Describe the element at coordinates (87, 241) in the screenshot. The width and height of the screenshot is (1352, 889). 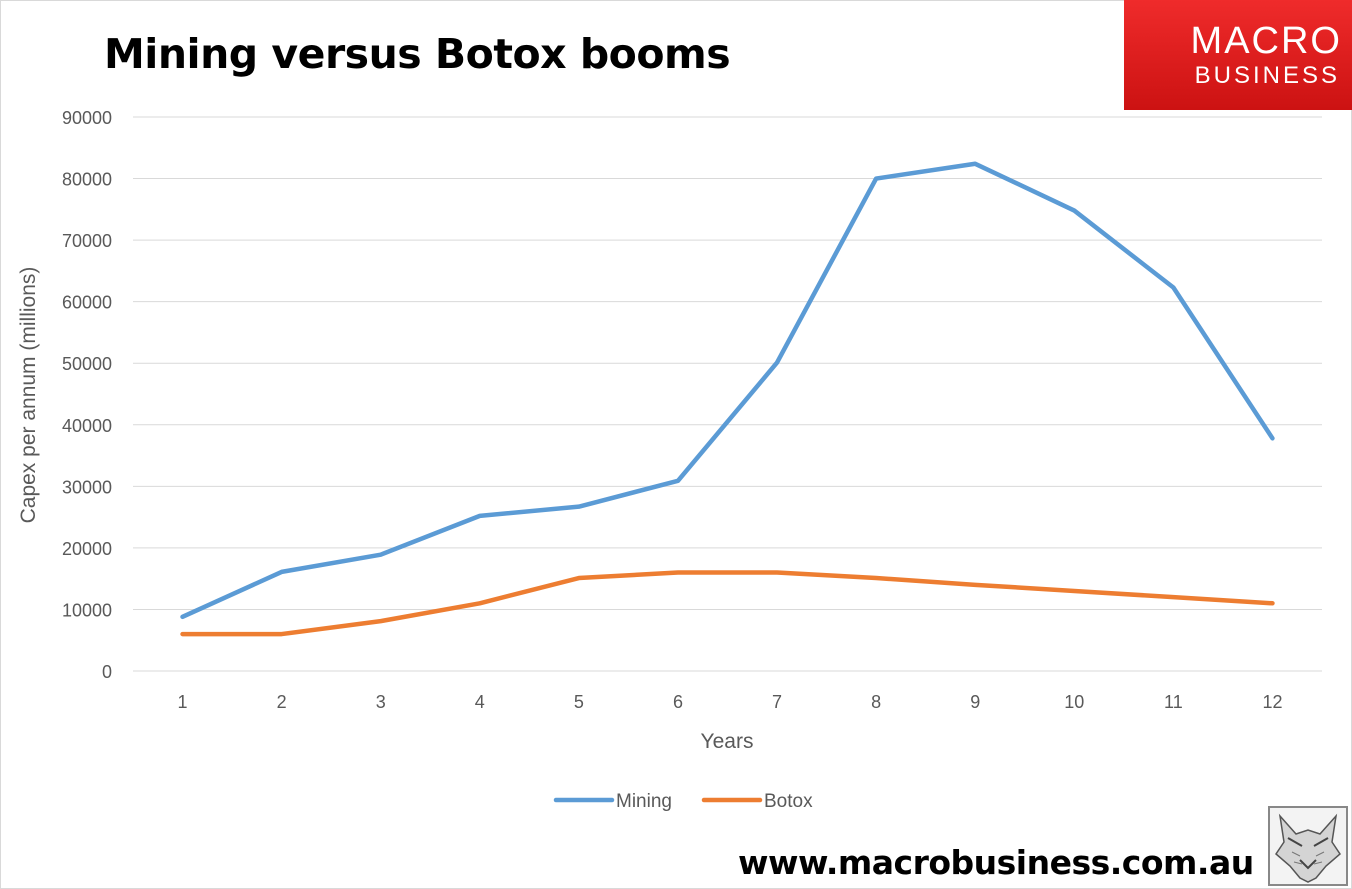
I see `y-tick-label: 70000` at that location.